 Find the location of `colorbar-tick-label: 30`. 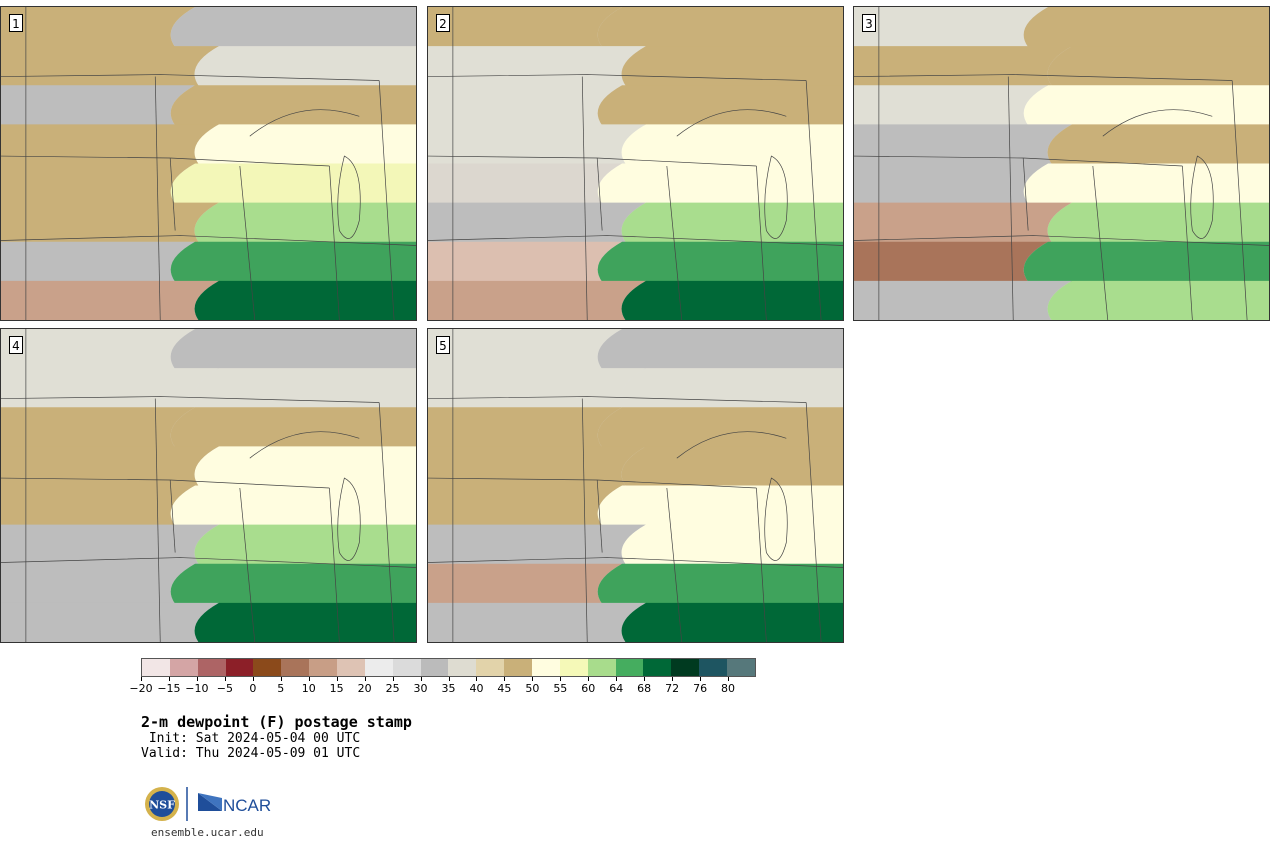

colorbar-tick-label: 30 is located at coordinates (420, 688).